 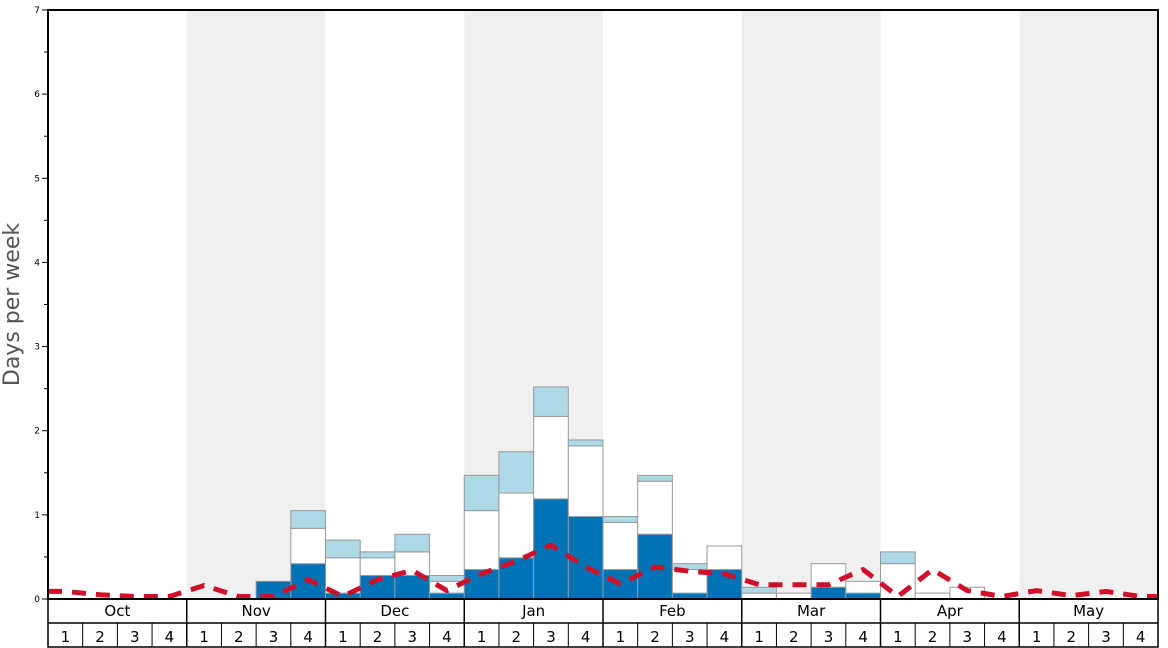 I want to click on y-tick-label: 0, so click(x=37, y=600).